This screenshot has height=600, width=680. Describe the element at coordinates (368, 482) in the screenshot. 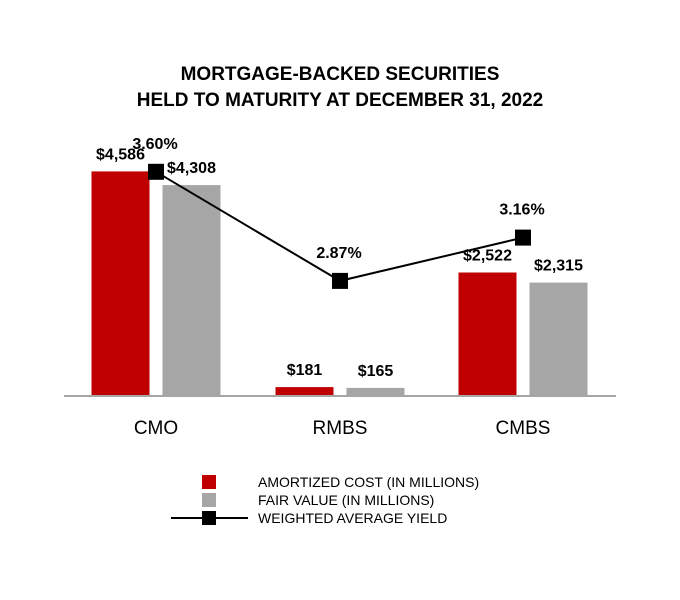

I see `legend-label-amortized-cost-in-millions: AMORTIZED COST (IN MILLIONS)` at that location.